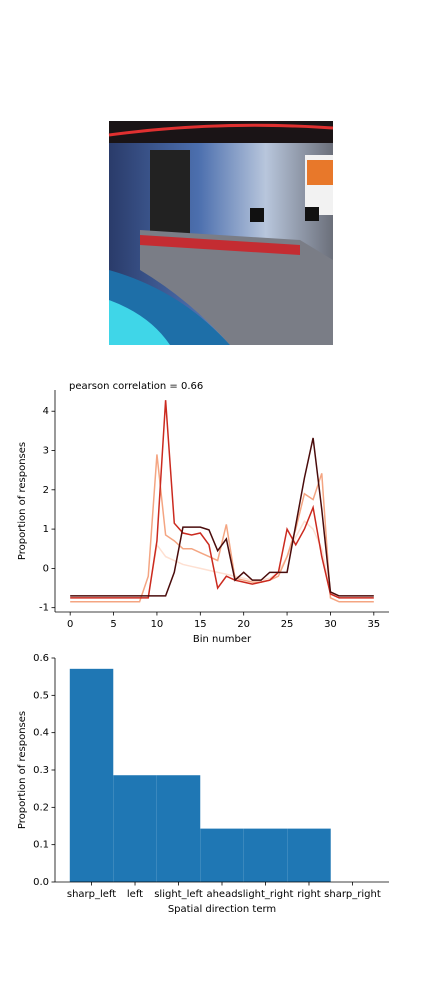 Image resolution: width=432 pixels, height=1008 pixels. Describe the element at coordinates (41, 882) in the screenshot. I see `y-tick-label: 0.0` at that location.